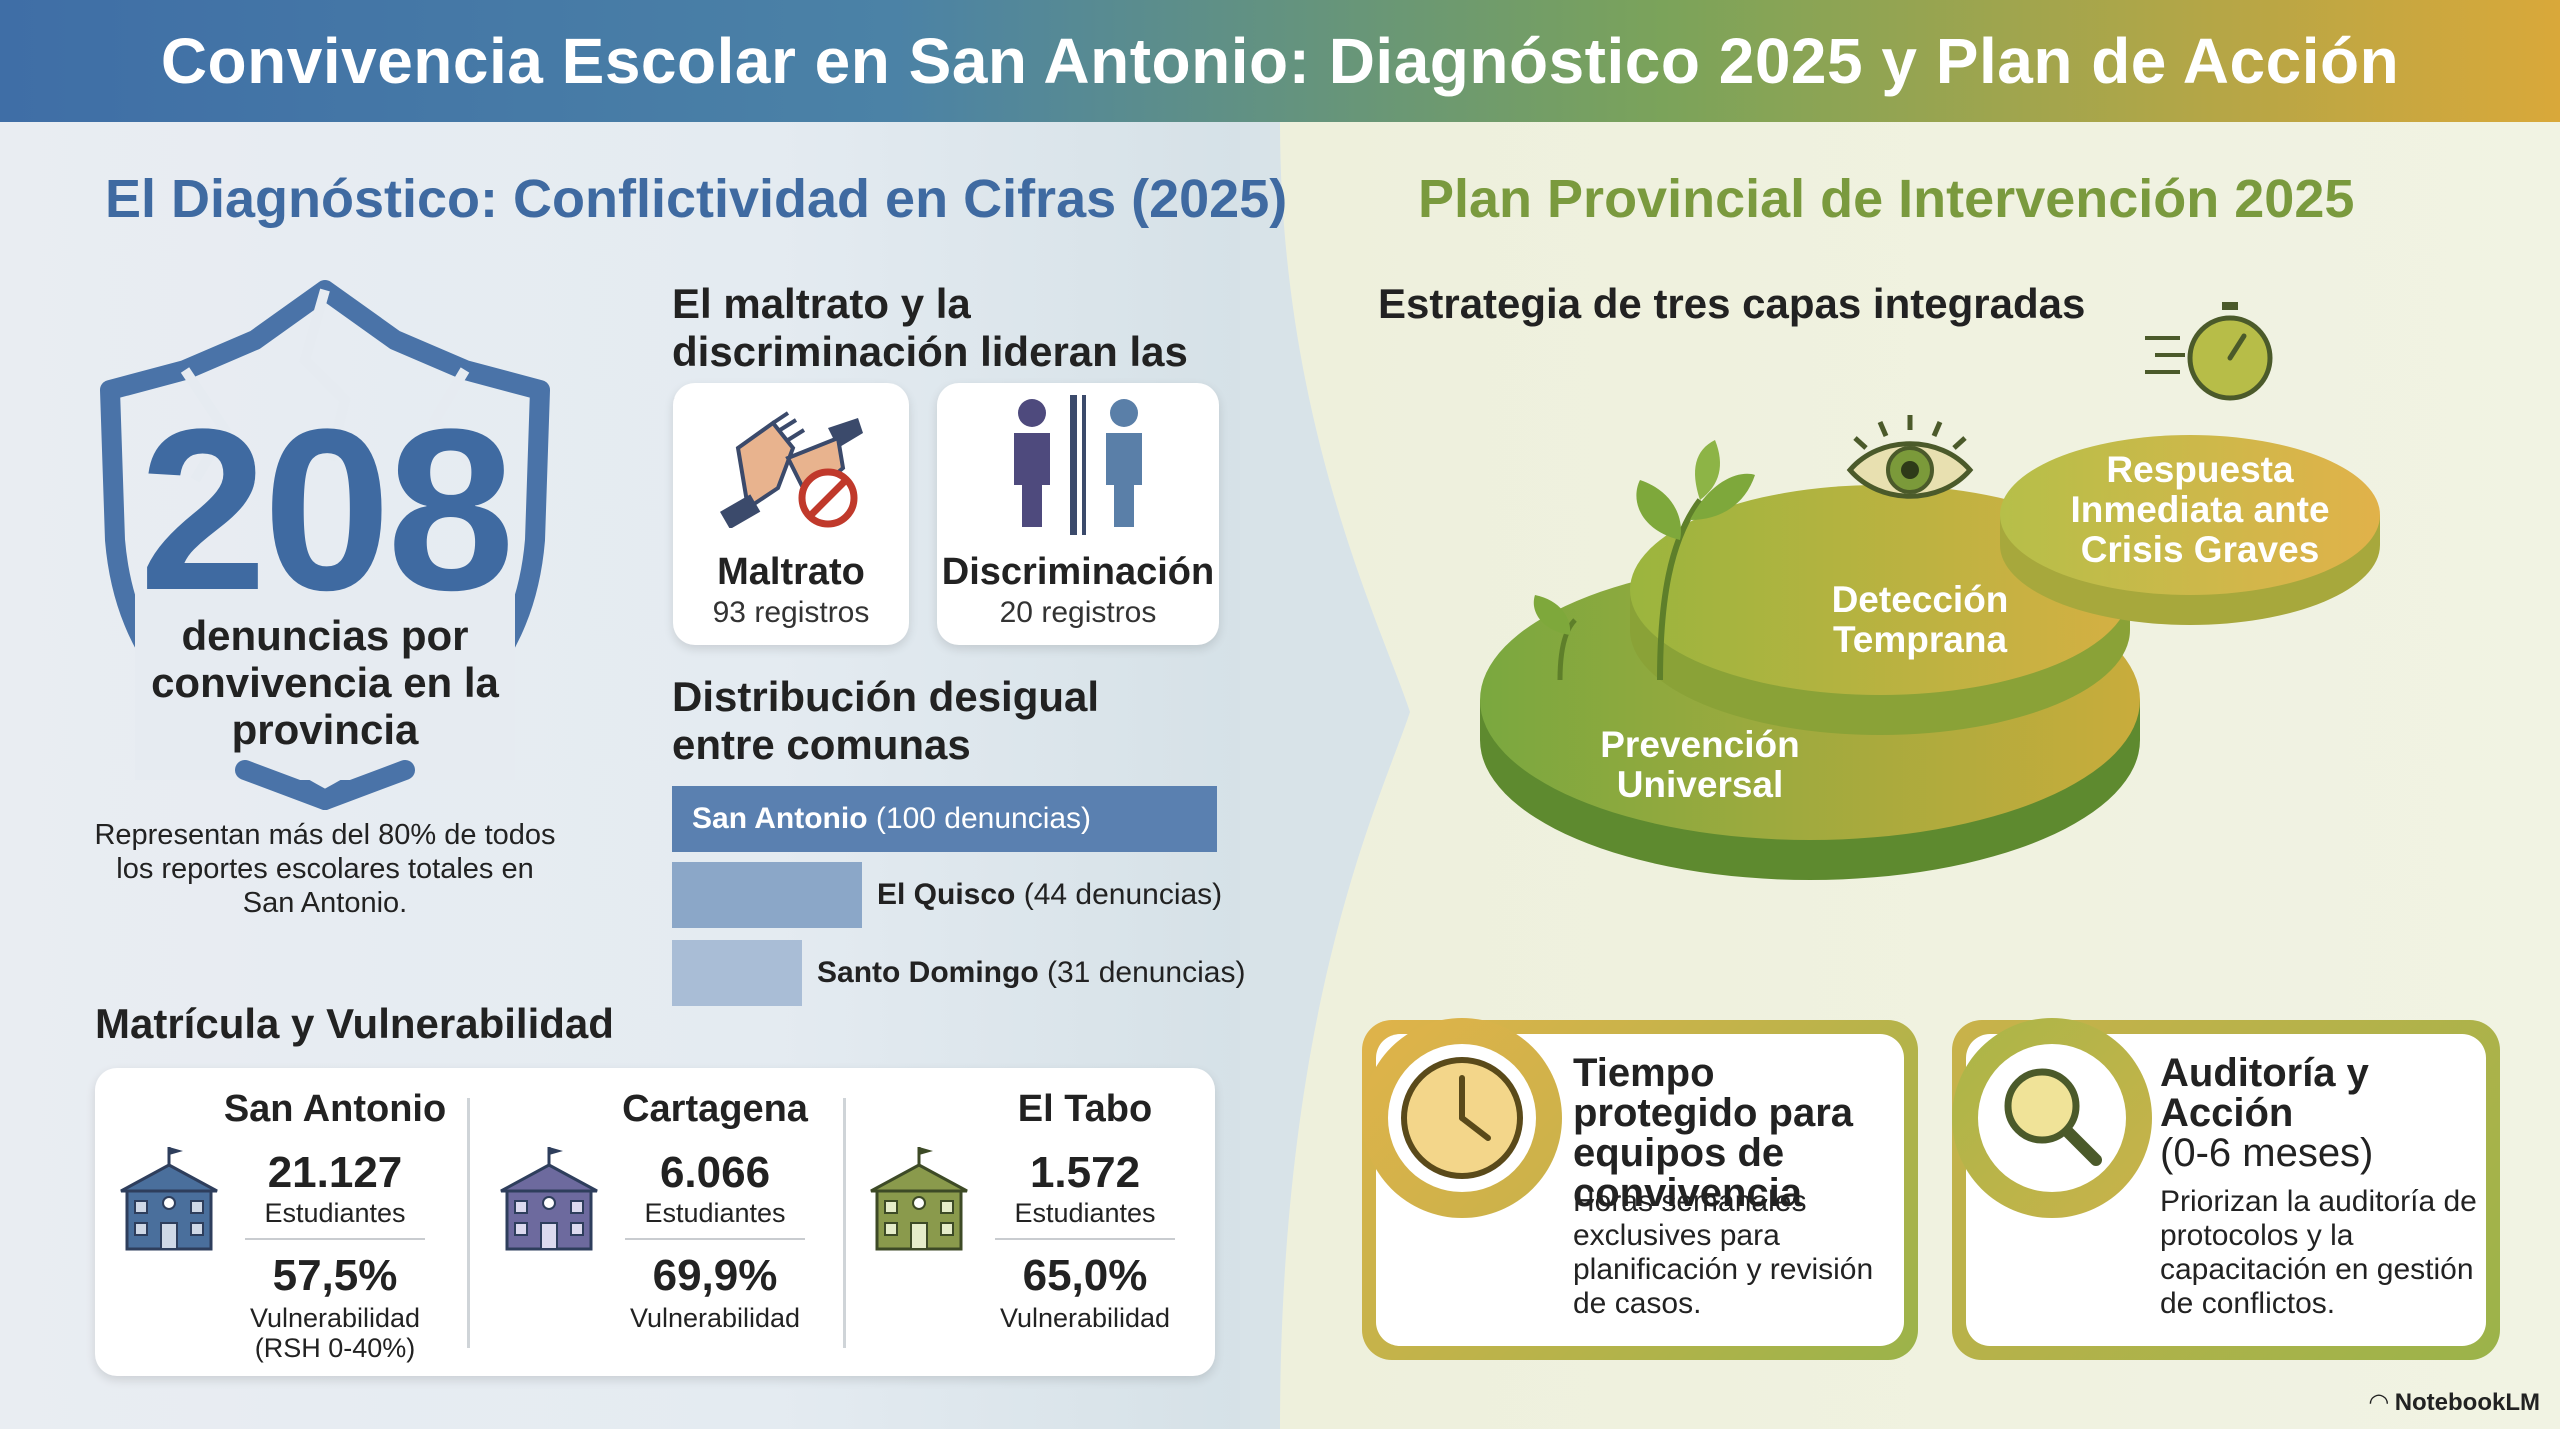 The height and width of the screenshot is (1429, 2560). I want to click on layer-prevention: Prevención Universal, so click(1700, 764).